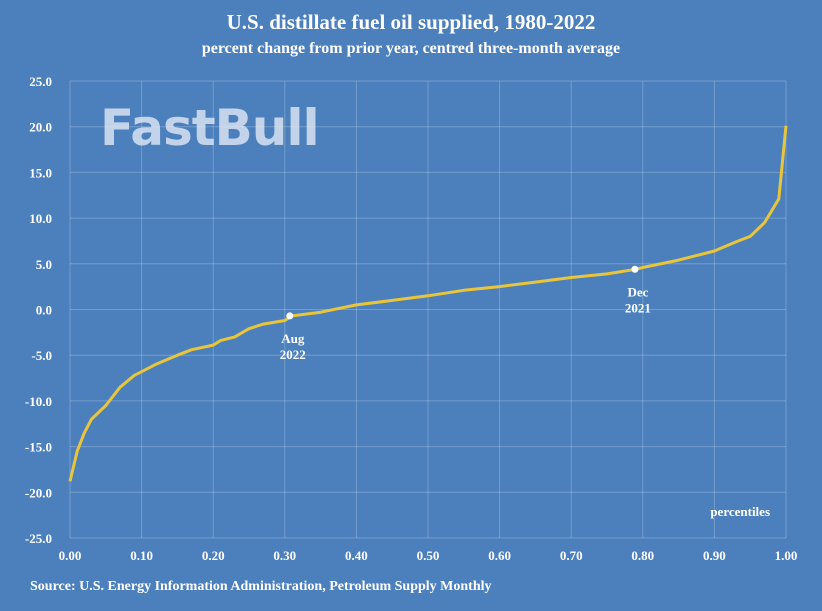 This screenshot has width=822, height=611. What do you see at coordinates (571, 555) in the screenshot?
I see `x-tick-label: 0.70` at bounding box center [571, 555].